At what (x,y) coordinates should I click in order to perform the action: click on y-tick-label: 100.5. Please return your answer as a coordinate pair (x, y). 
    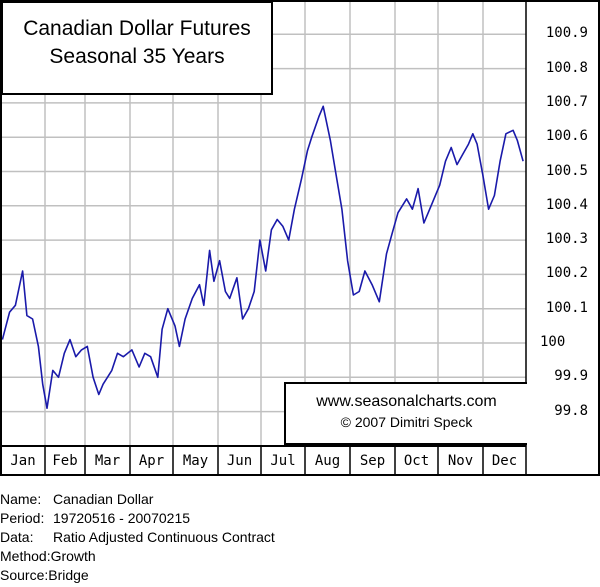
    Looking at the image, I should click on (566, 170).